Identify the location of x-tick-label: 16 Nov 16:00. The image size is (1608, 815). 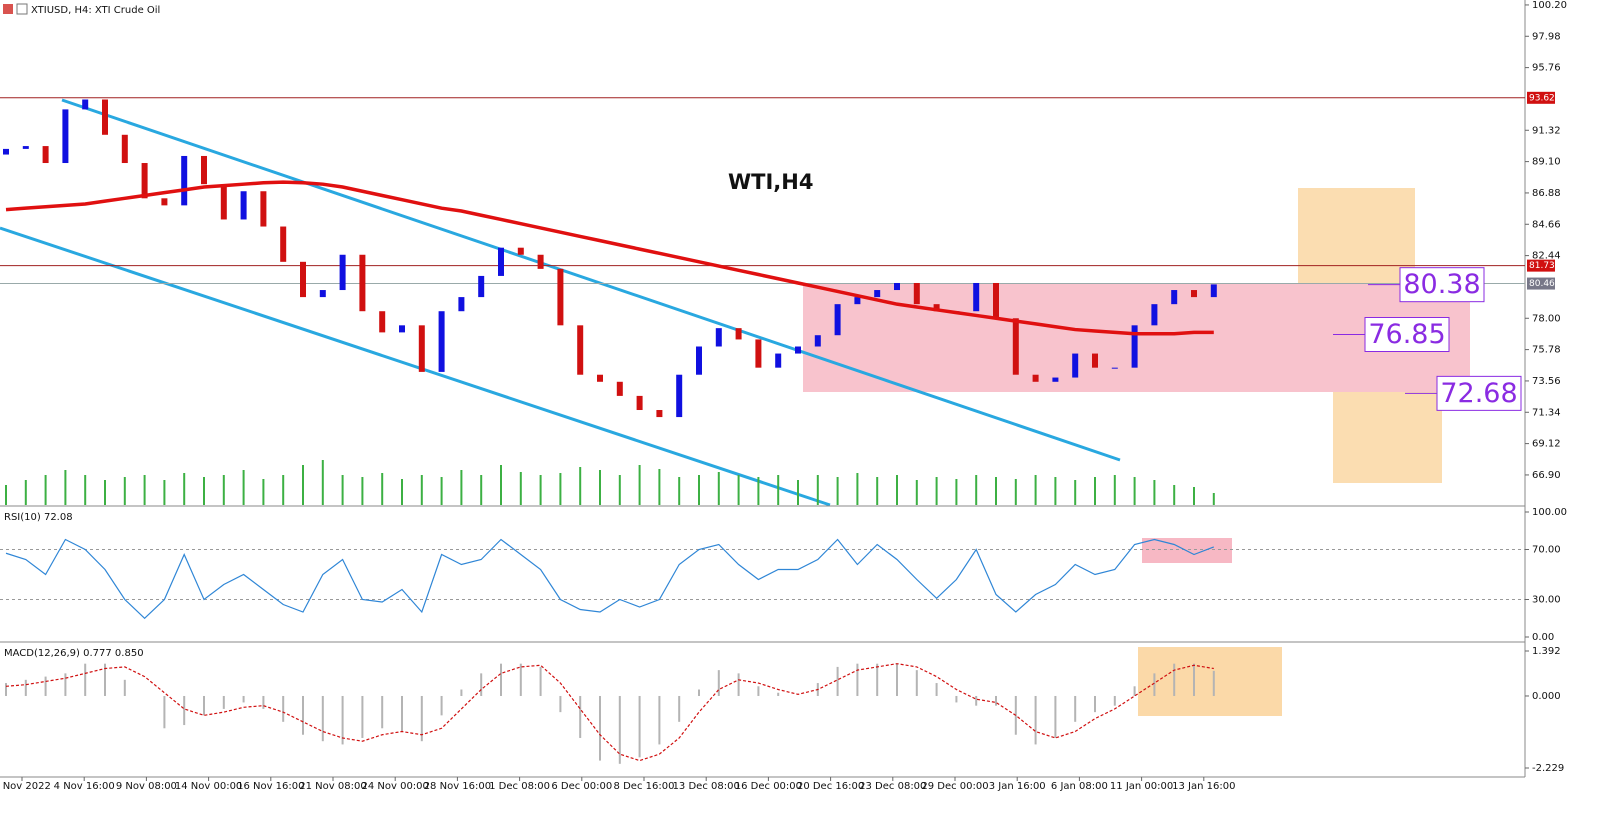
(270, 786).